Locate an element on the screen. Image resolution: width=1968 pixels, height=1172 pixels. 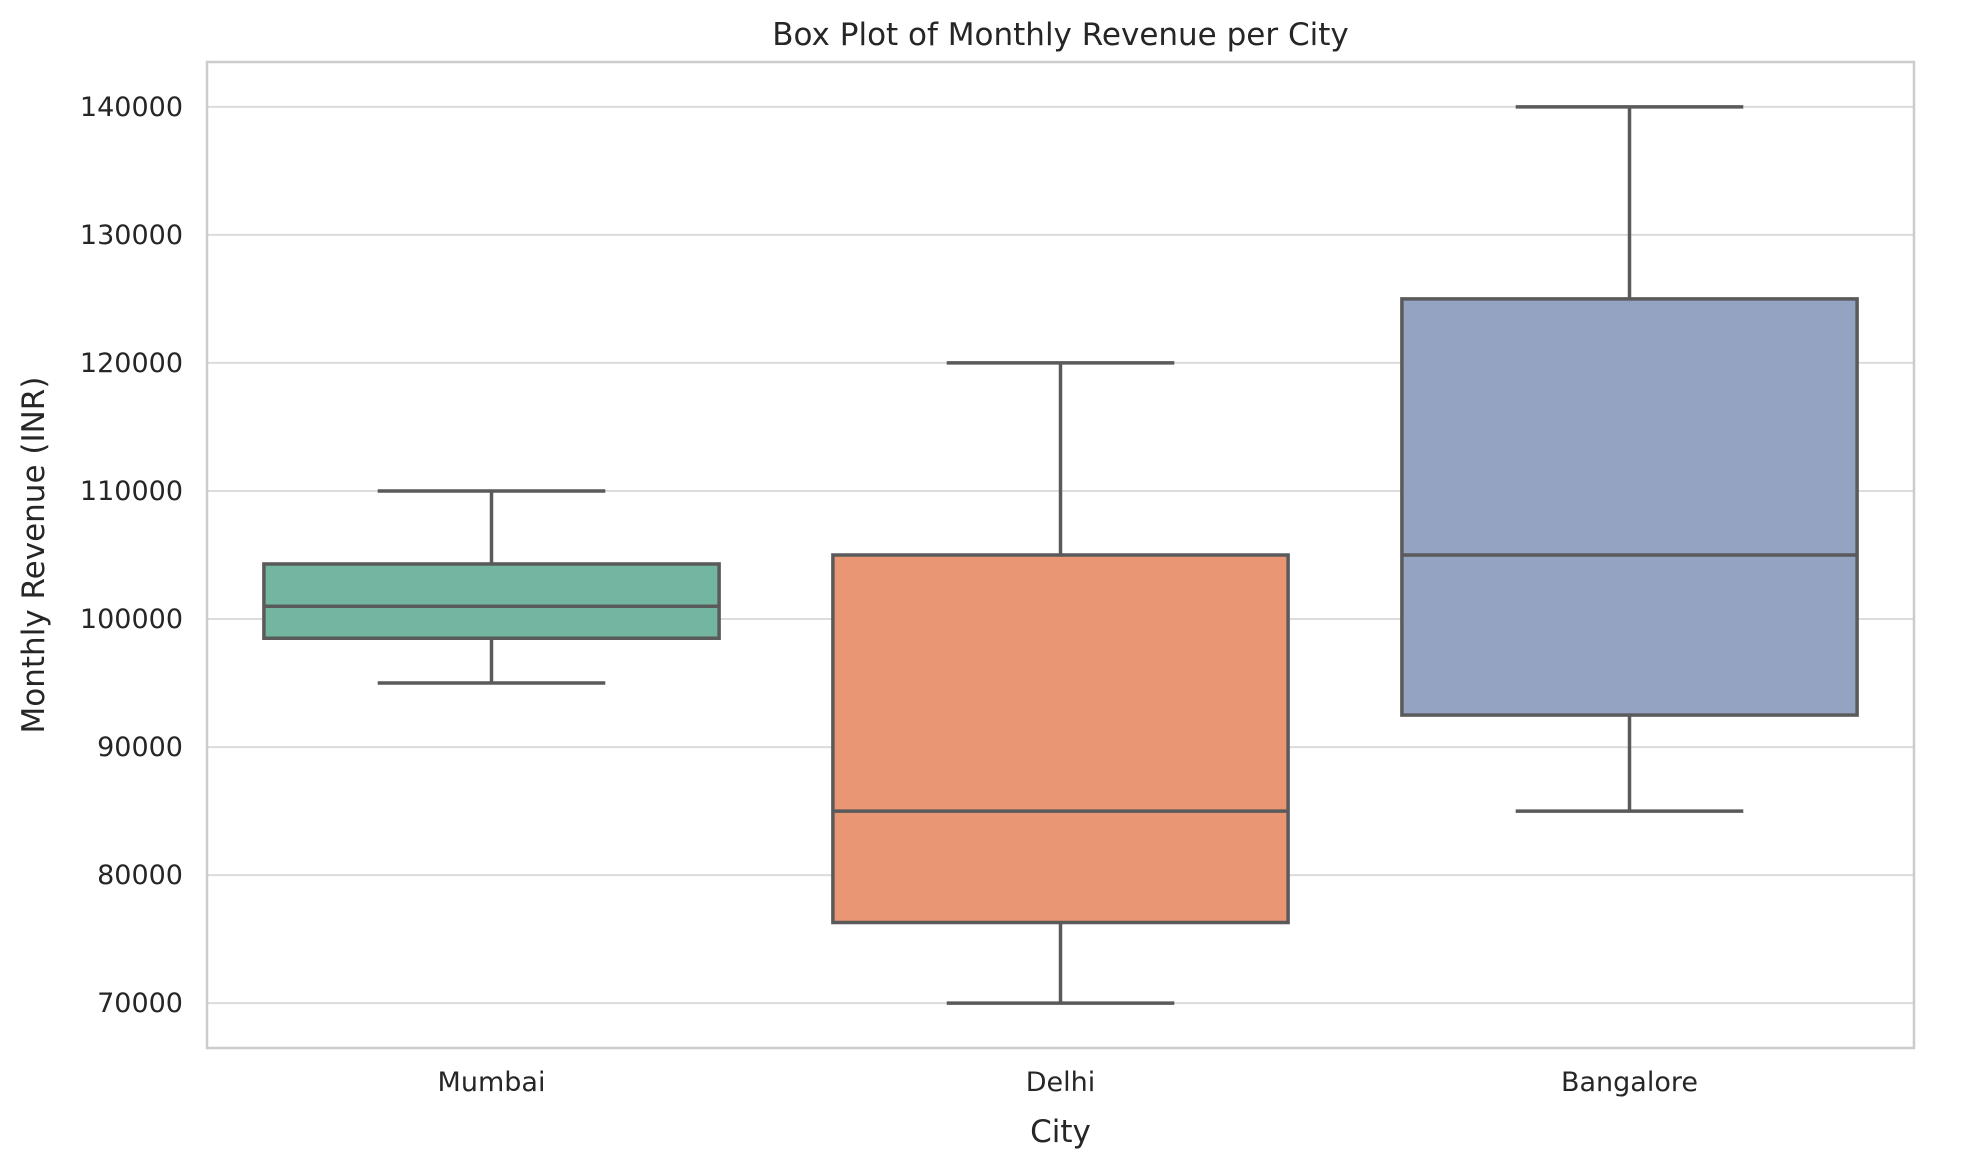
y-tick-label: 70000 is located at coordinates (140, 1003).